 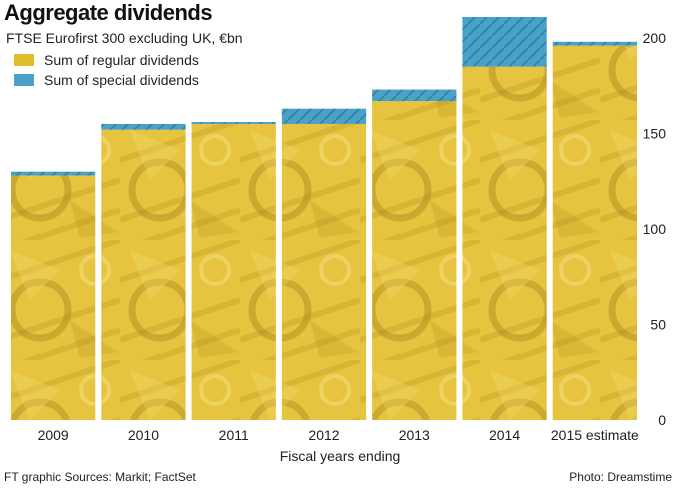 I want to click on bar-regular-2013, so click(x=414, y=260).